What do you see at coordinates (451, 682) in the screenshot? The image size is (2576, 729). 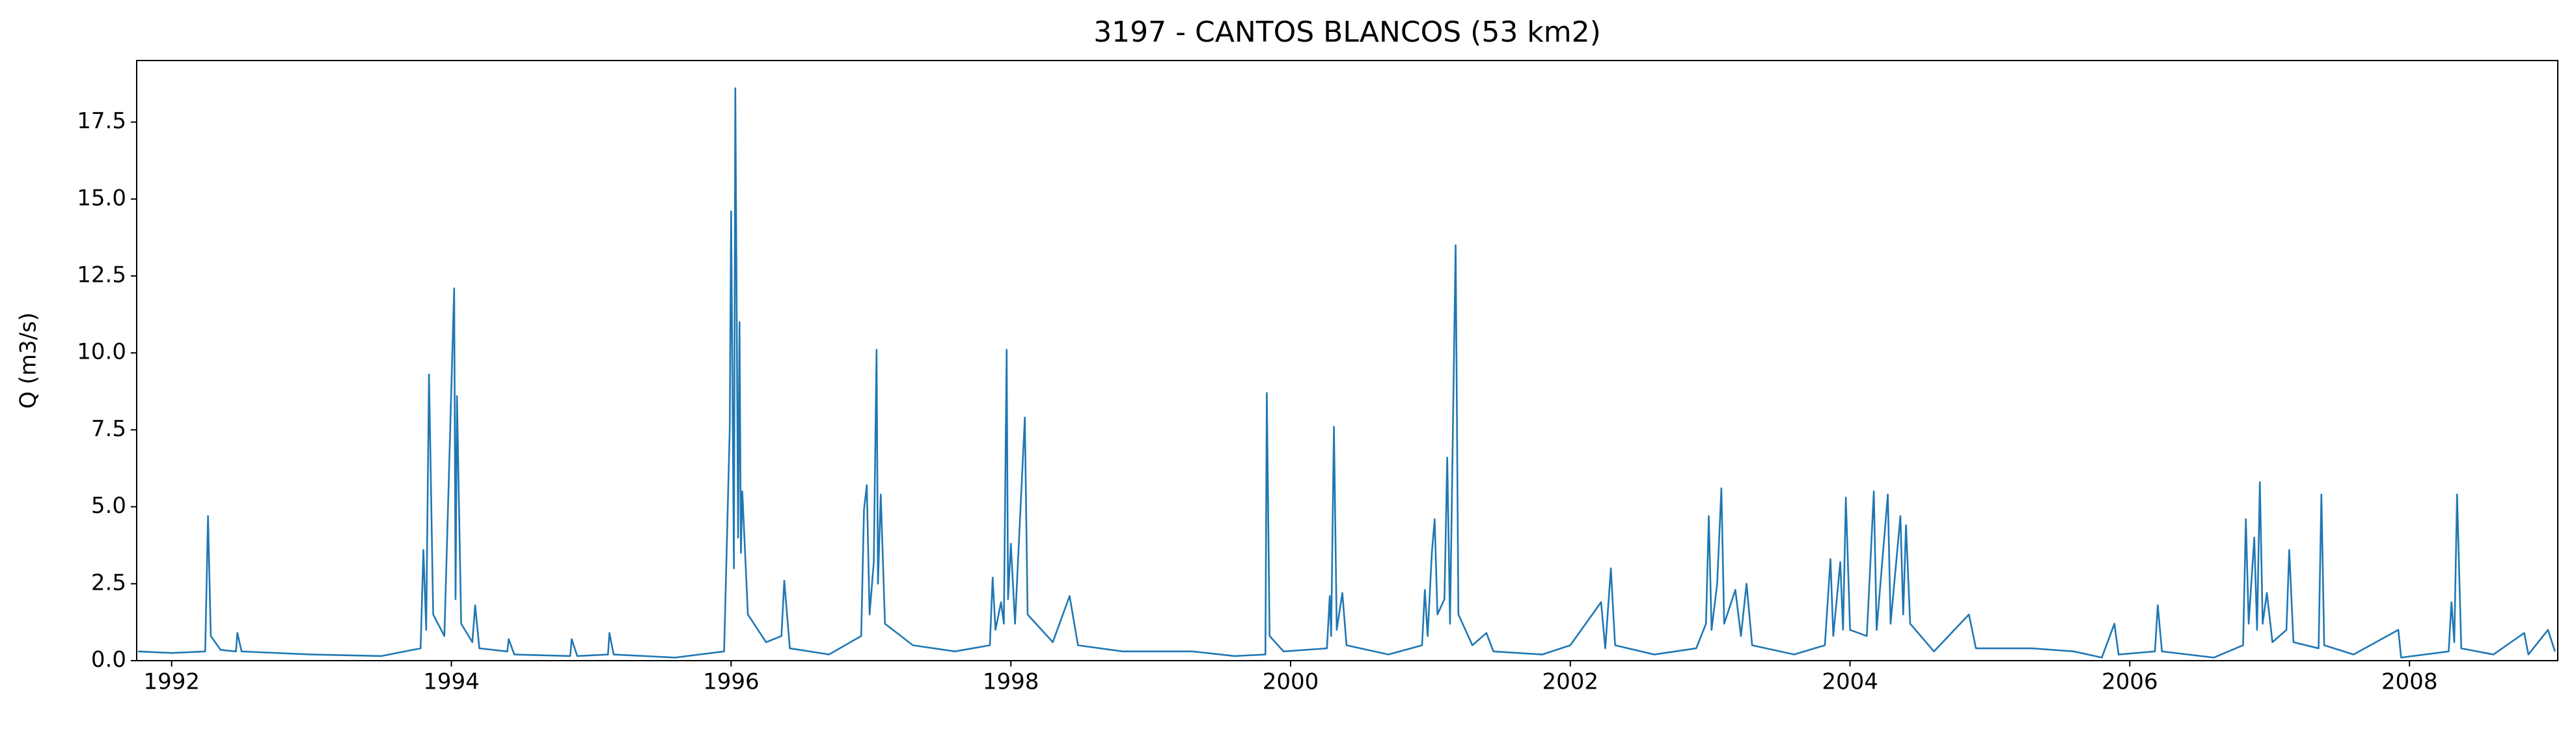 I see `x-tick-label: 1994` at bounding box center [451, 682].